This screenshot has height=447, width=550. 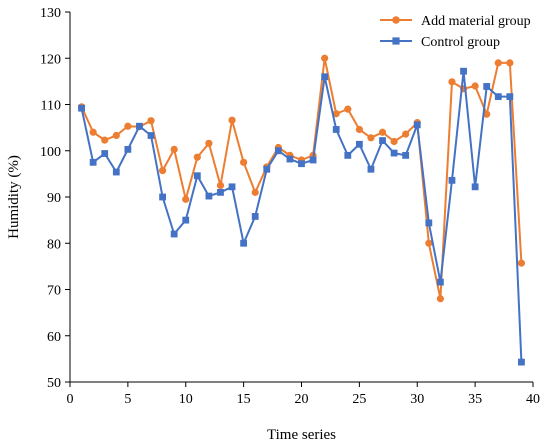 I want to click on y-axis-title: Humidity (%), so click(x=14, y=197).